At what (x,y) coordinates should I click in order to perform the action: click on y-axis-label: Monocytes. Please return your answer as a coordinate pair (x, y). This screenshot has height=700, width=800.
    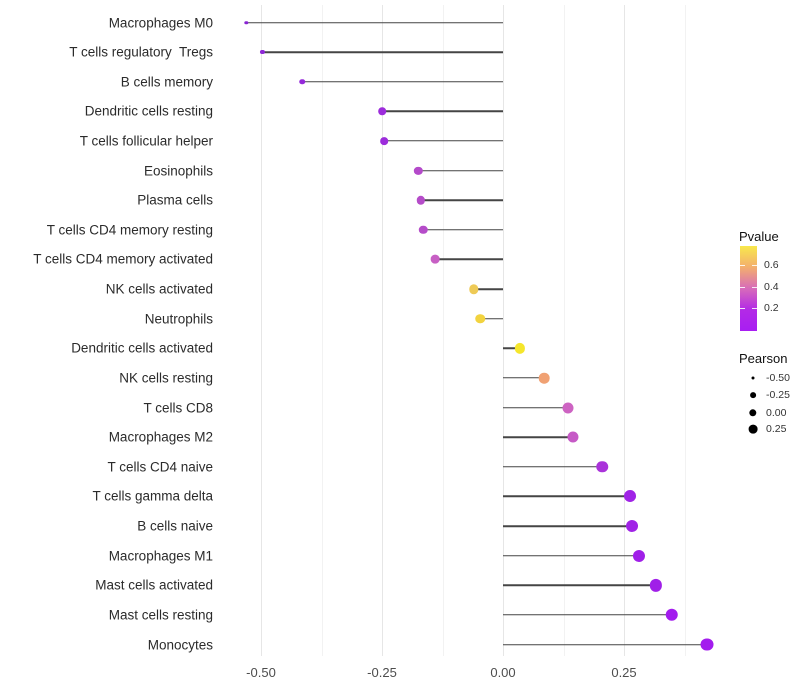
    Looking at the image, I should click on (180, 645).